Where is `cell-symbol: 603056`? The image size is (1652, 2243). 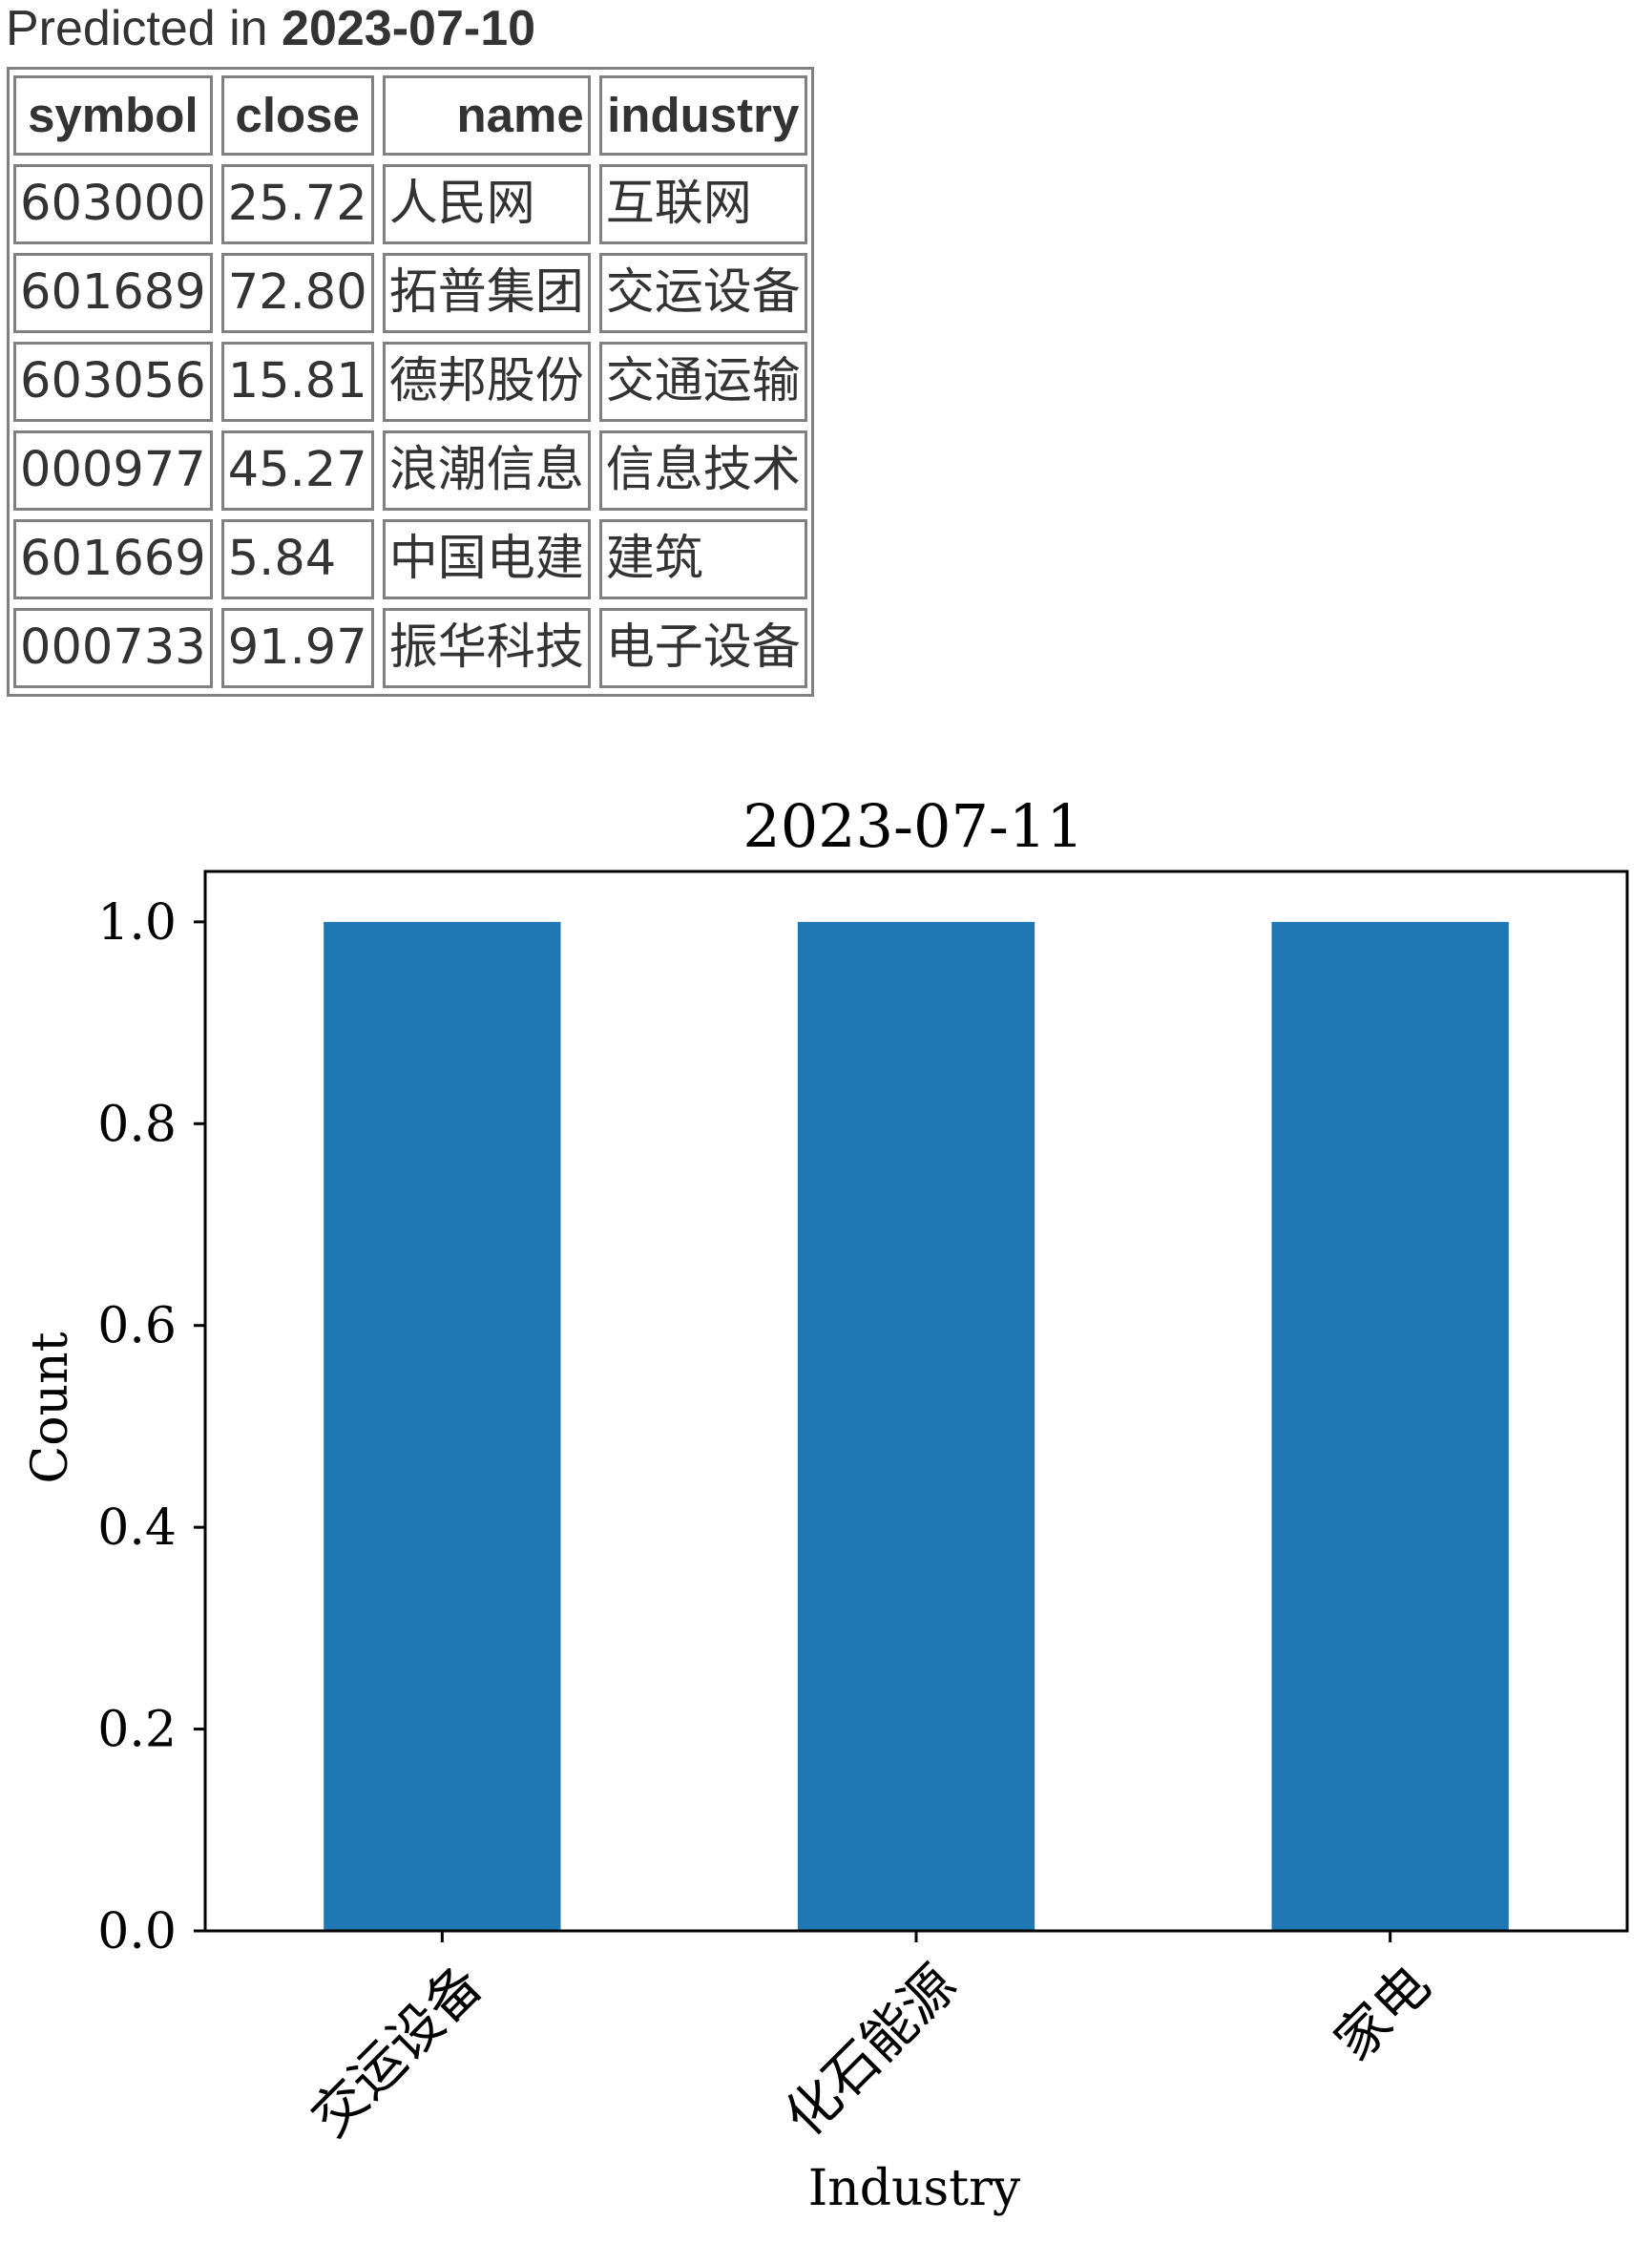 cell-symbol: 603056 is located at coordinates (113, 382).